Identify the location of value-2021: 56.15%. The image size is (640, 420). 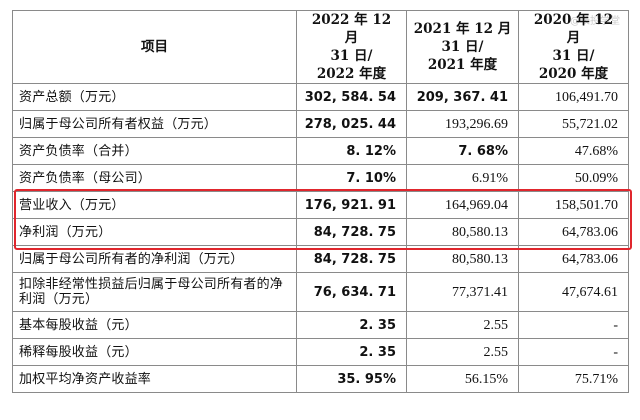
(462, 379).